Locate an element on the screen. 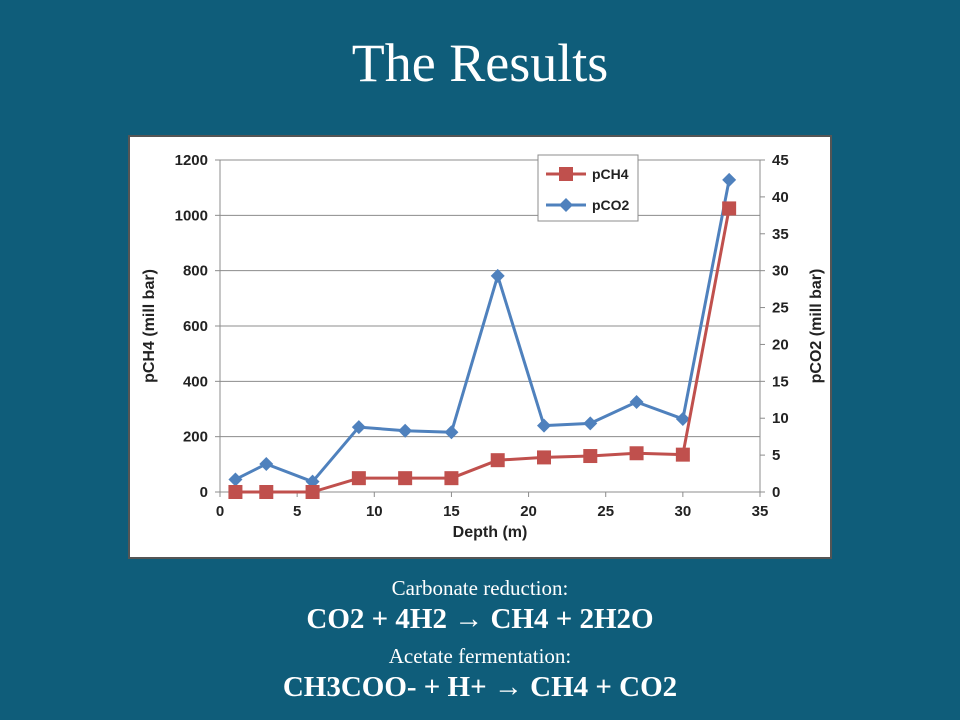  y2-tick-label: 45 is located at coordinates (780, 160).